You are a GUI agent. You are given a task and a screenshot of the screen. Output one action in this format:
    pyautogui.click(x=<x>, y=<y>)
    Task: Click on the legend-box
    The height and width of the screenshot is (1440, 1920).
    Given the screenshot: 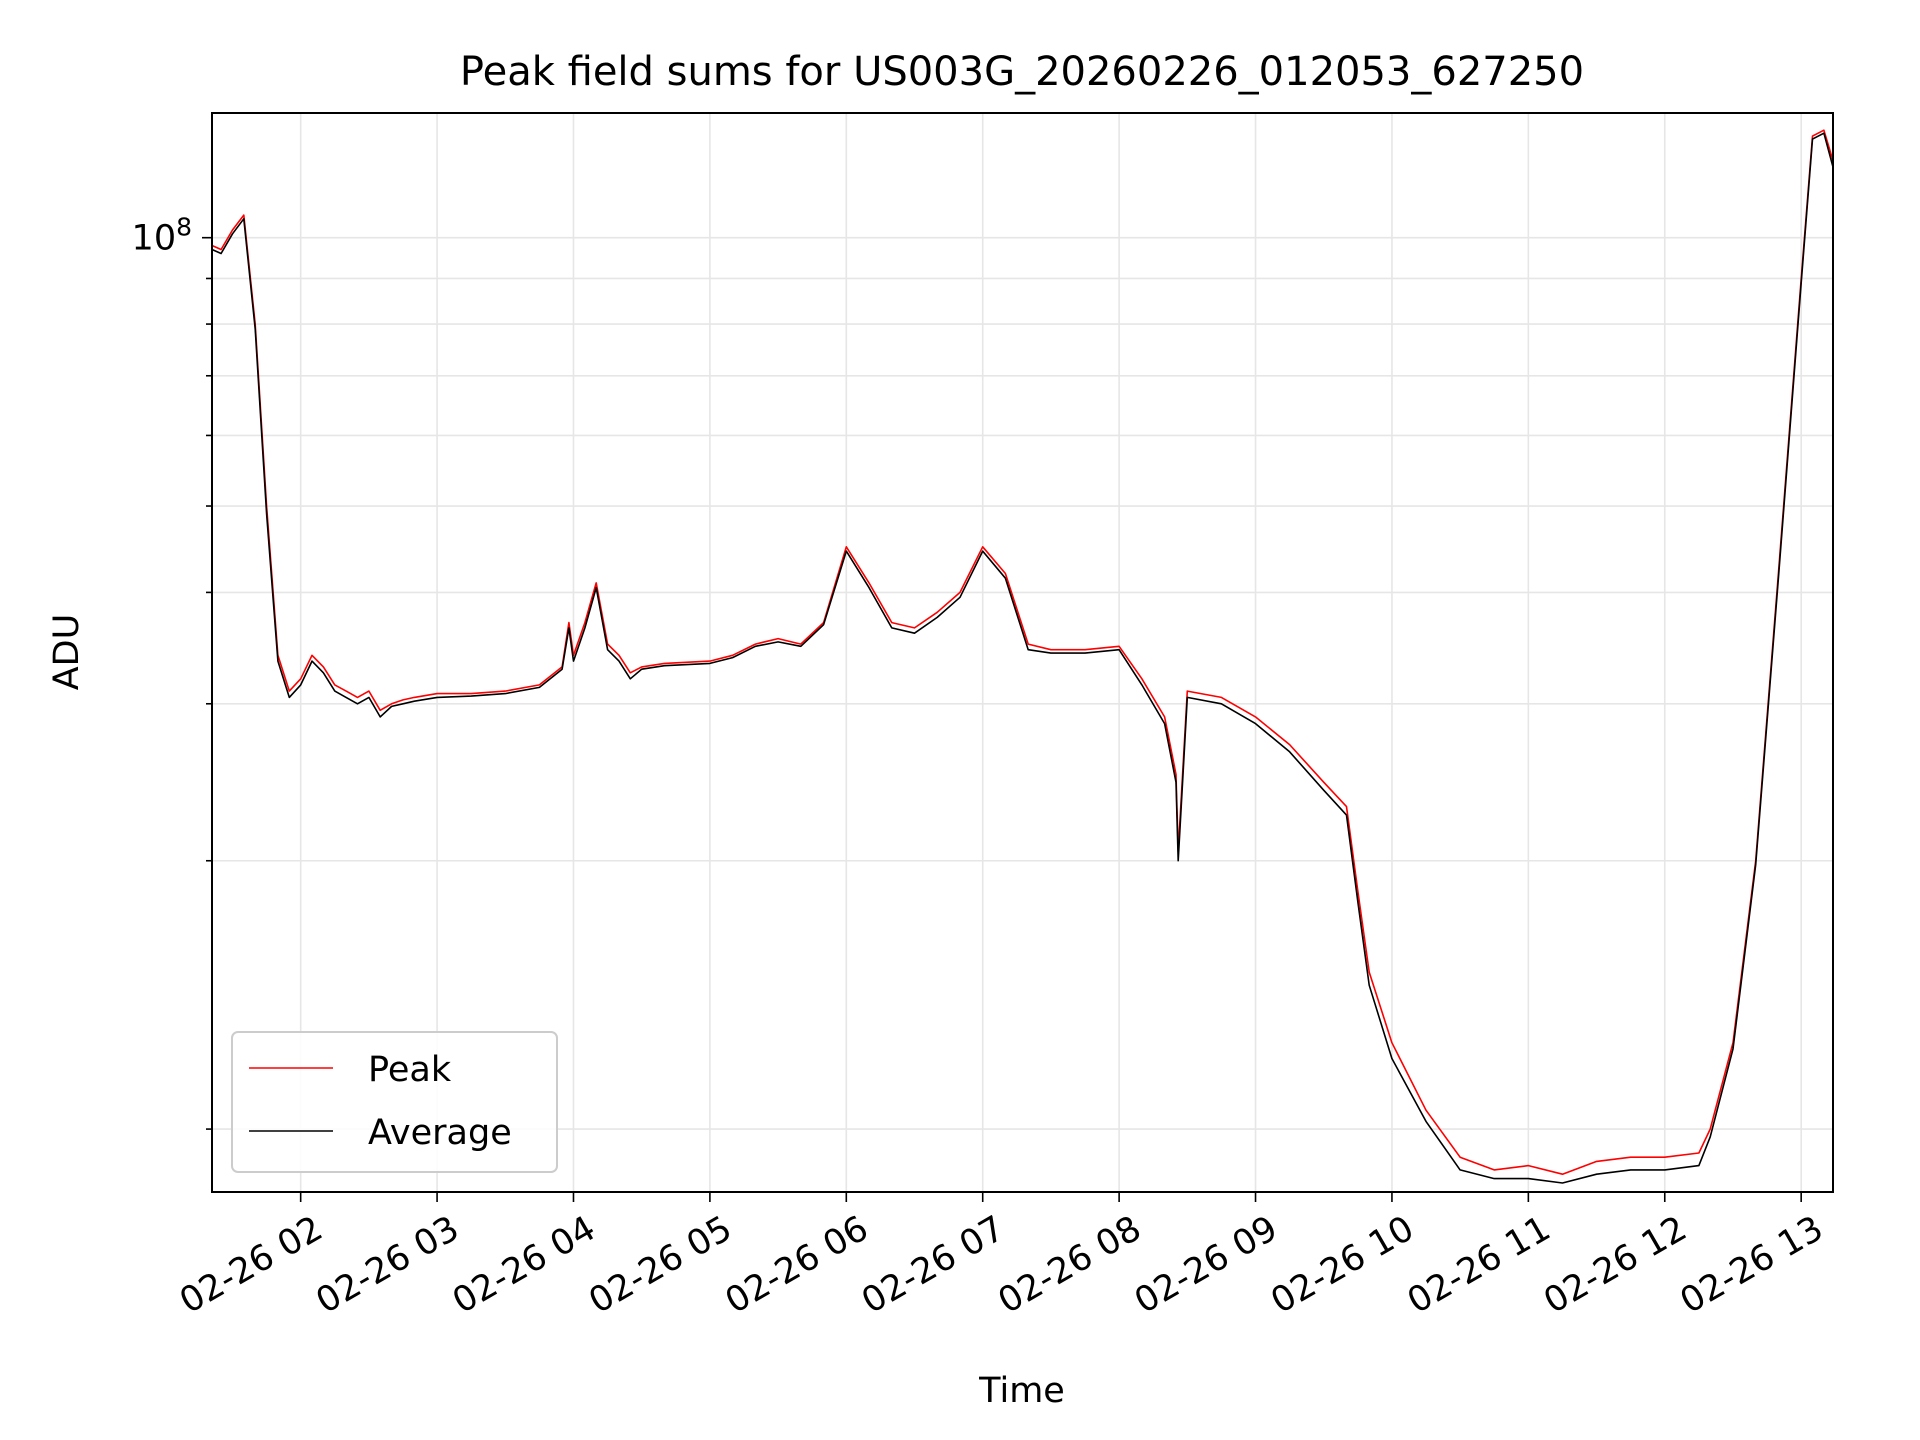 What is the action you would take?
    pyautogui.click(x=394, y=1102)
    